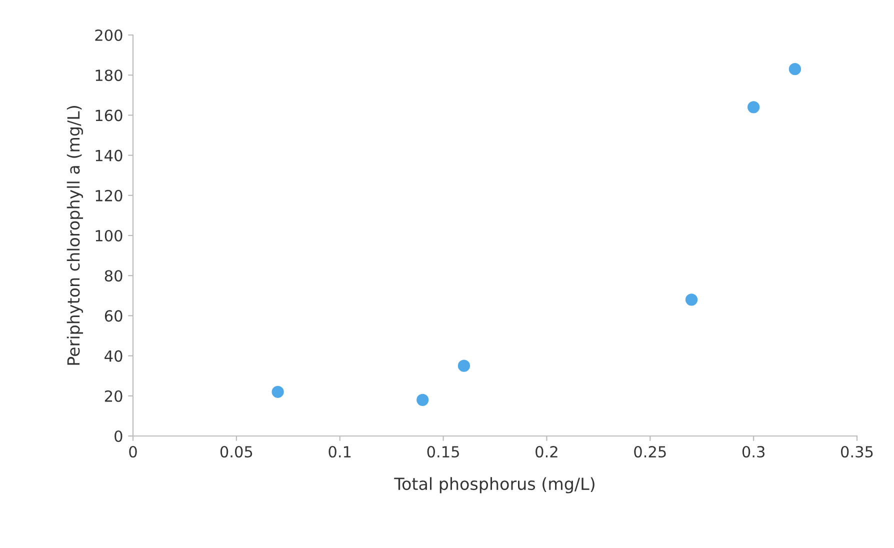  Describe the element at coordinates (118, 436) in the screenshot. I see `y-tick-label: 0` at that location.